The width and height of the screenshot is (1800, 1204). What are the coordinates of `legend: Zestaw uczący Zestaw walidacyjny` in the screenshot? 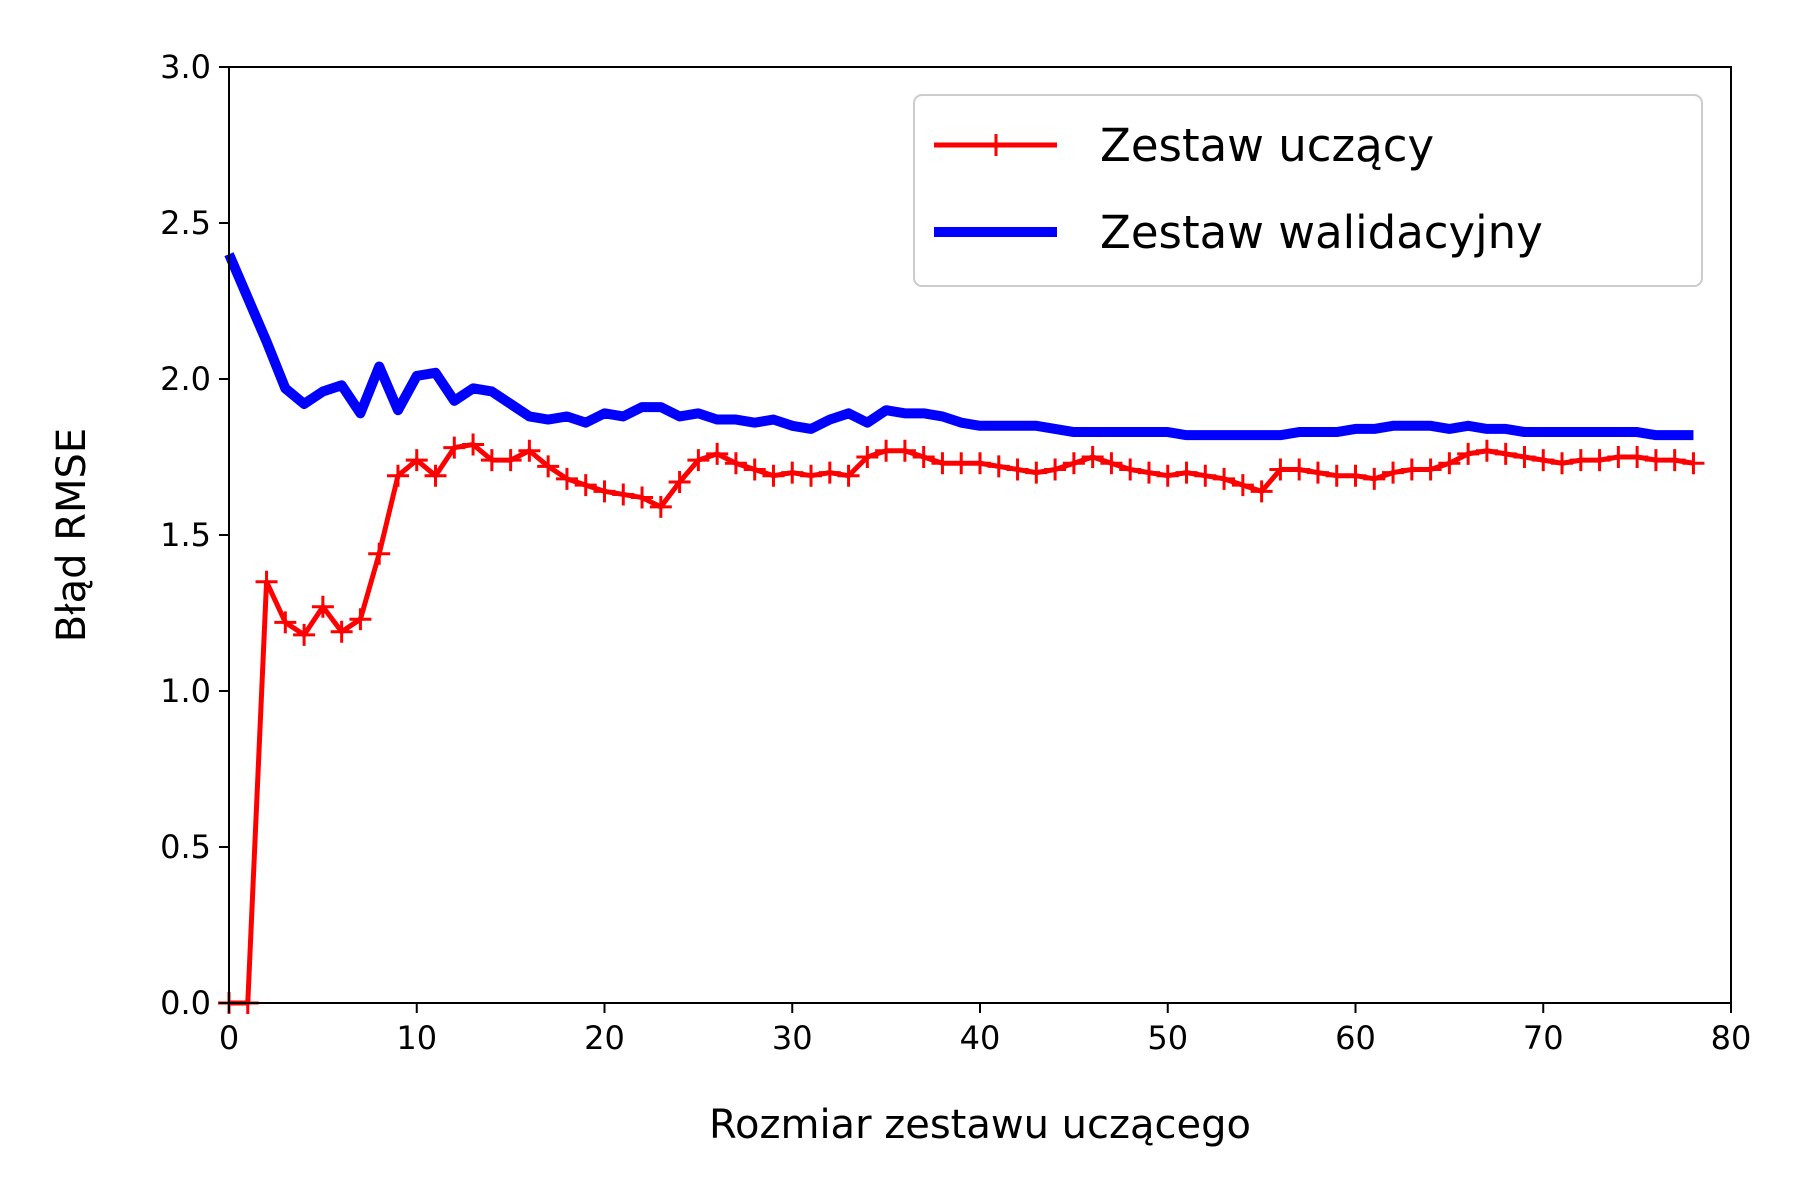 It's located at (1308, 190).